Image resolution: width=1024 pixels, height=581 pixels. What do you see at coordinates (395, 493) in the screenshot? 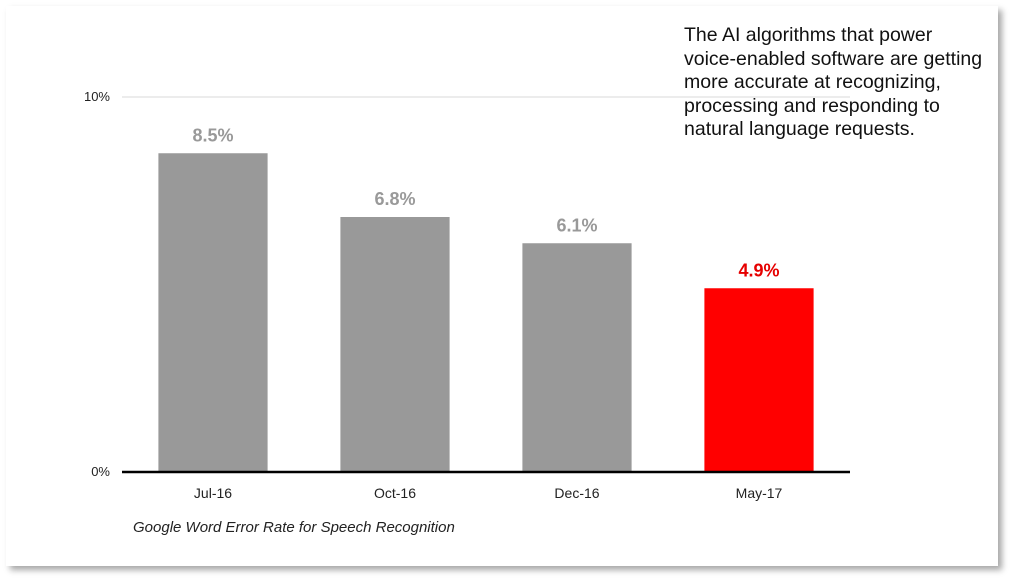
I see `x-tick-label: Oct-16` at bounding box center [395, 493].